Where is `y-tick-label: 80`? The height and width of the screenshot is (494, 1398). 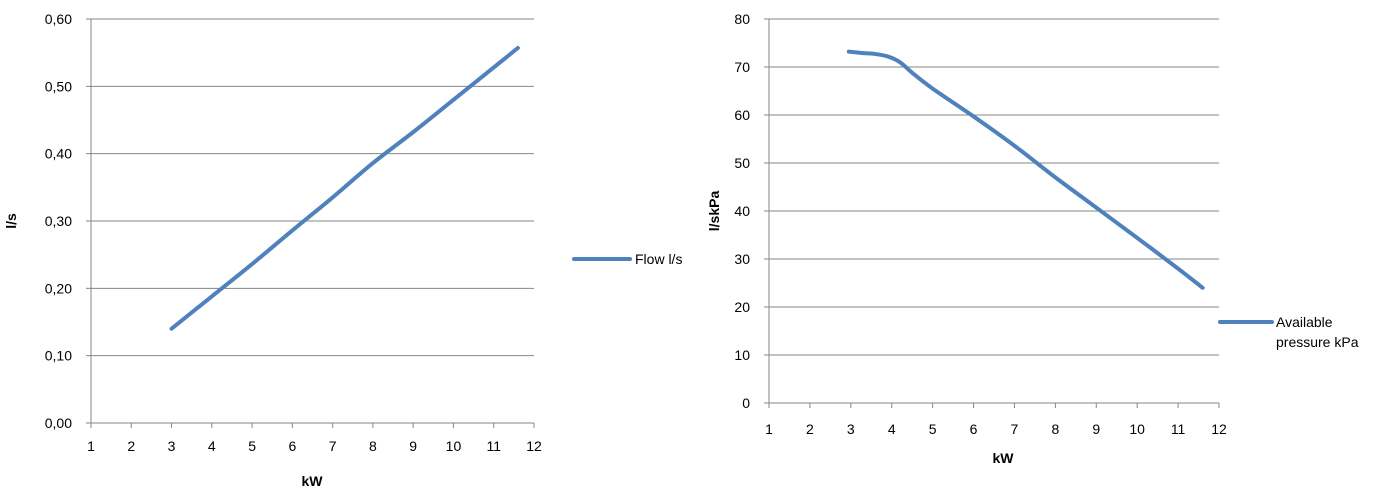 y-tick-label: 80 is located at coordinates (742, 19).